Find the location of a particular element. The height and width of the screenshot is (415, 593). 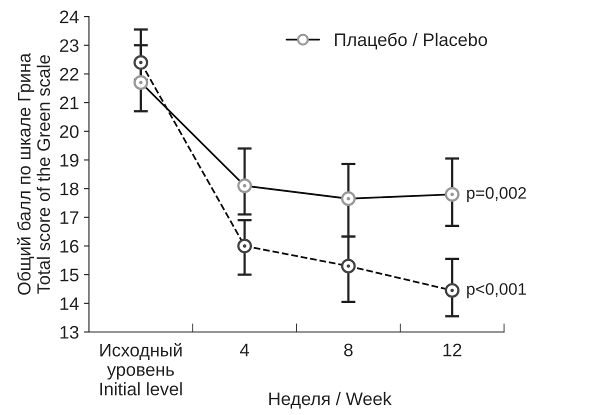

y-tick-label: 14 is located at coordinates (69, 303).